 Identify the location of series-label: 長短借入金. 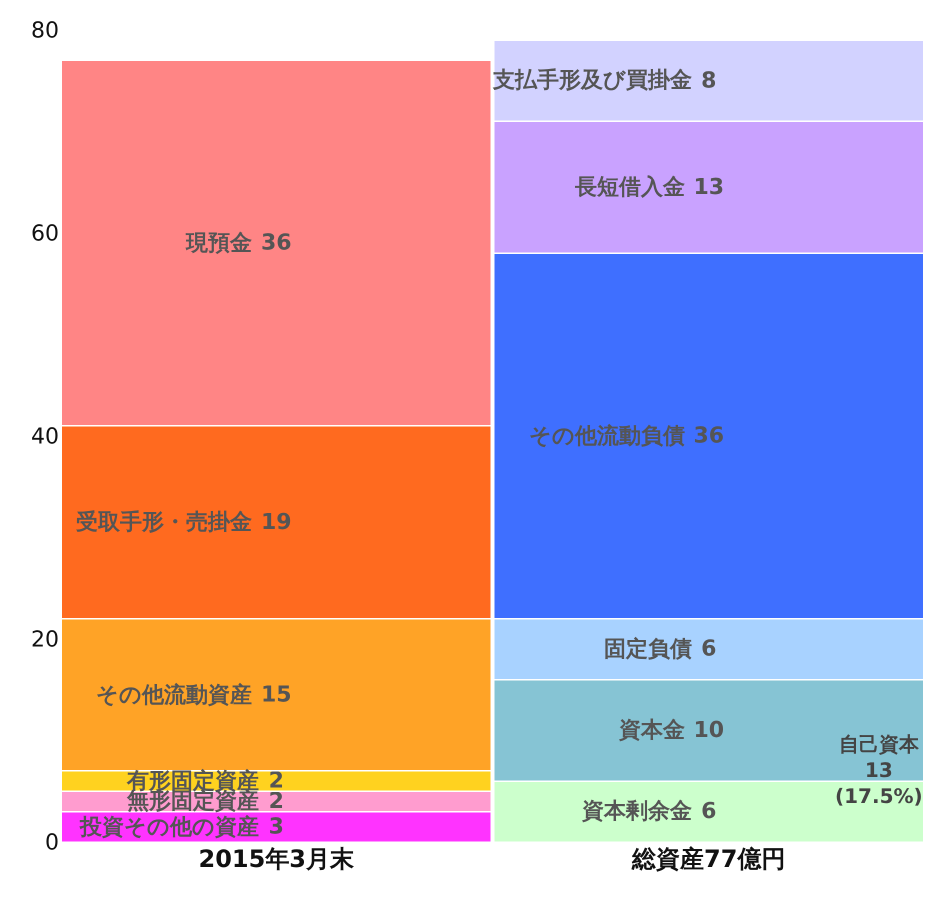
(629, 187).